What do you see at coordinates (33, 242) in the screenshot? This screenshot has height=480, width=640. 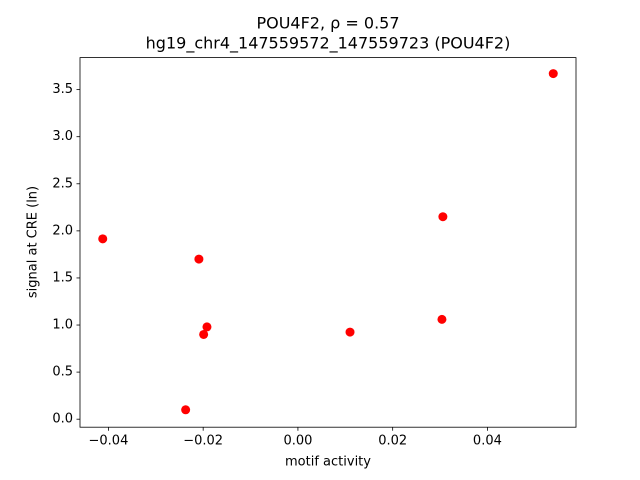 I see `y-axis-label: signal at CRE (ln)` at bounding box center [33, 242].